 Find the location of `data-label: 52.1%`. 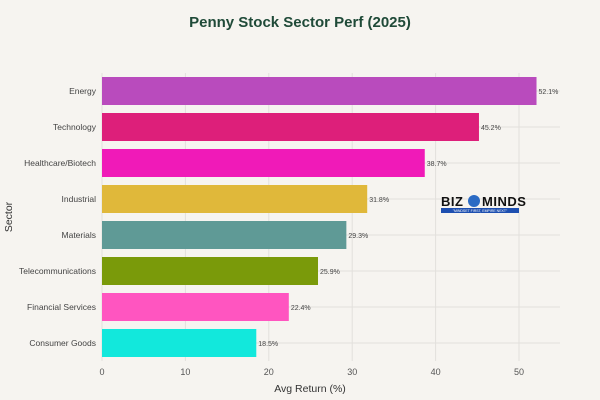

data-label: 52.1% is located at coordinates (549, 92).